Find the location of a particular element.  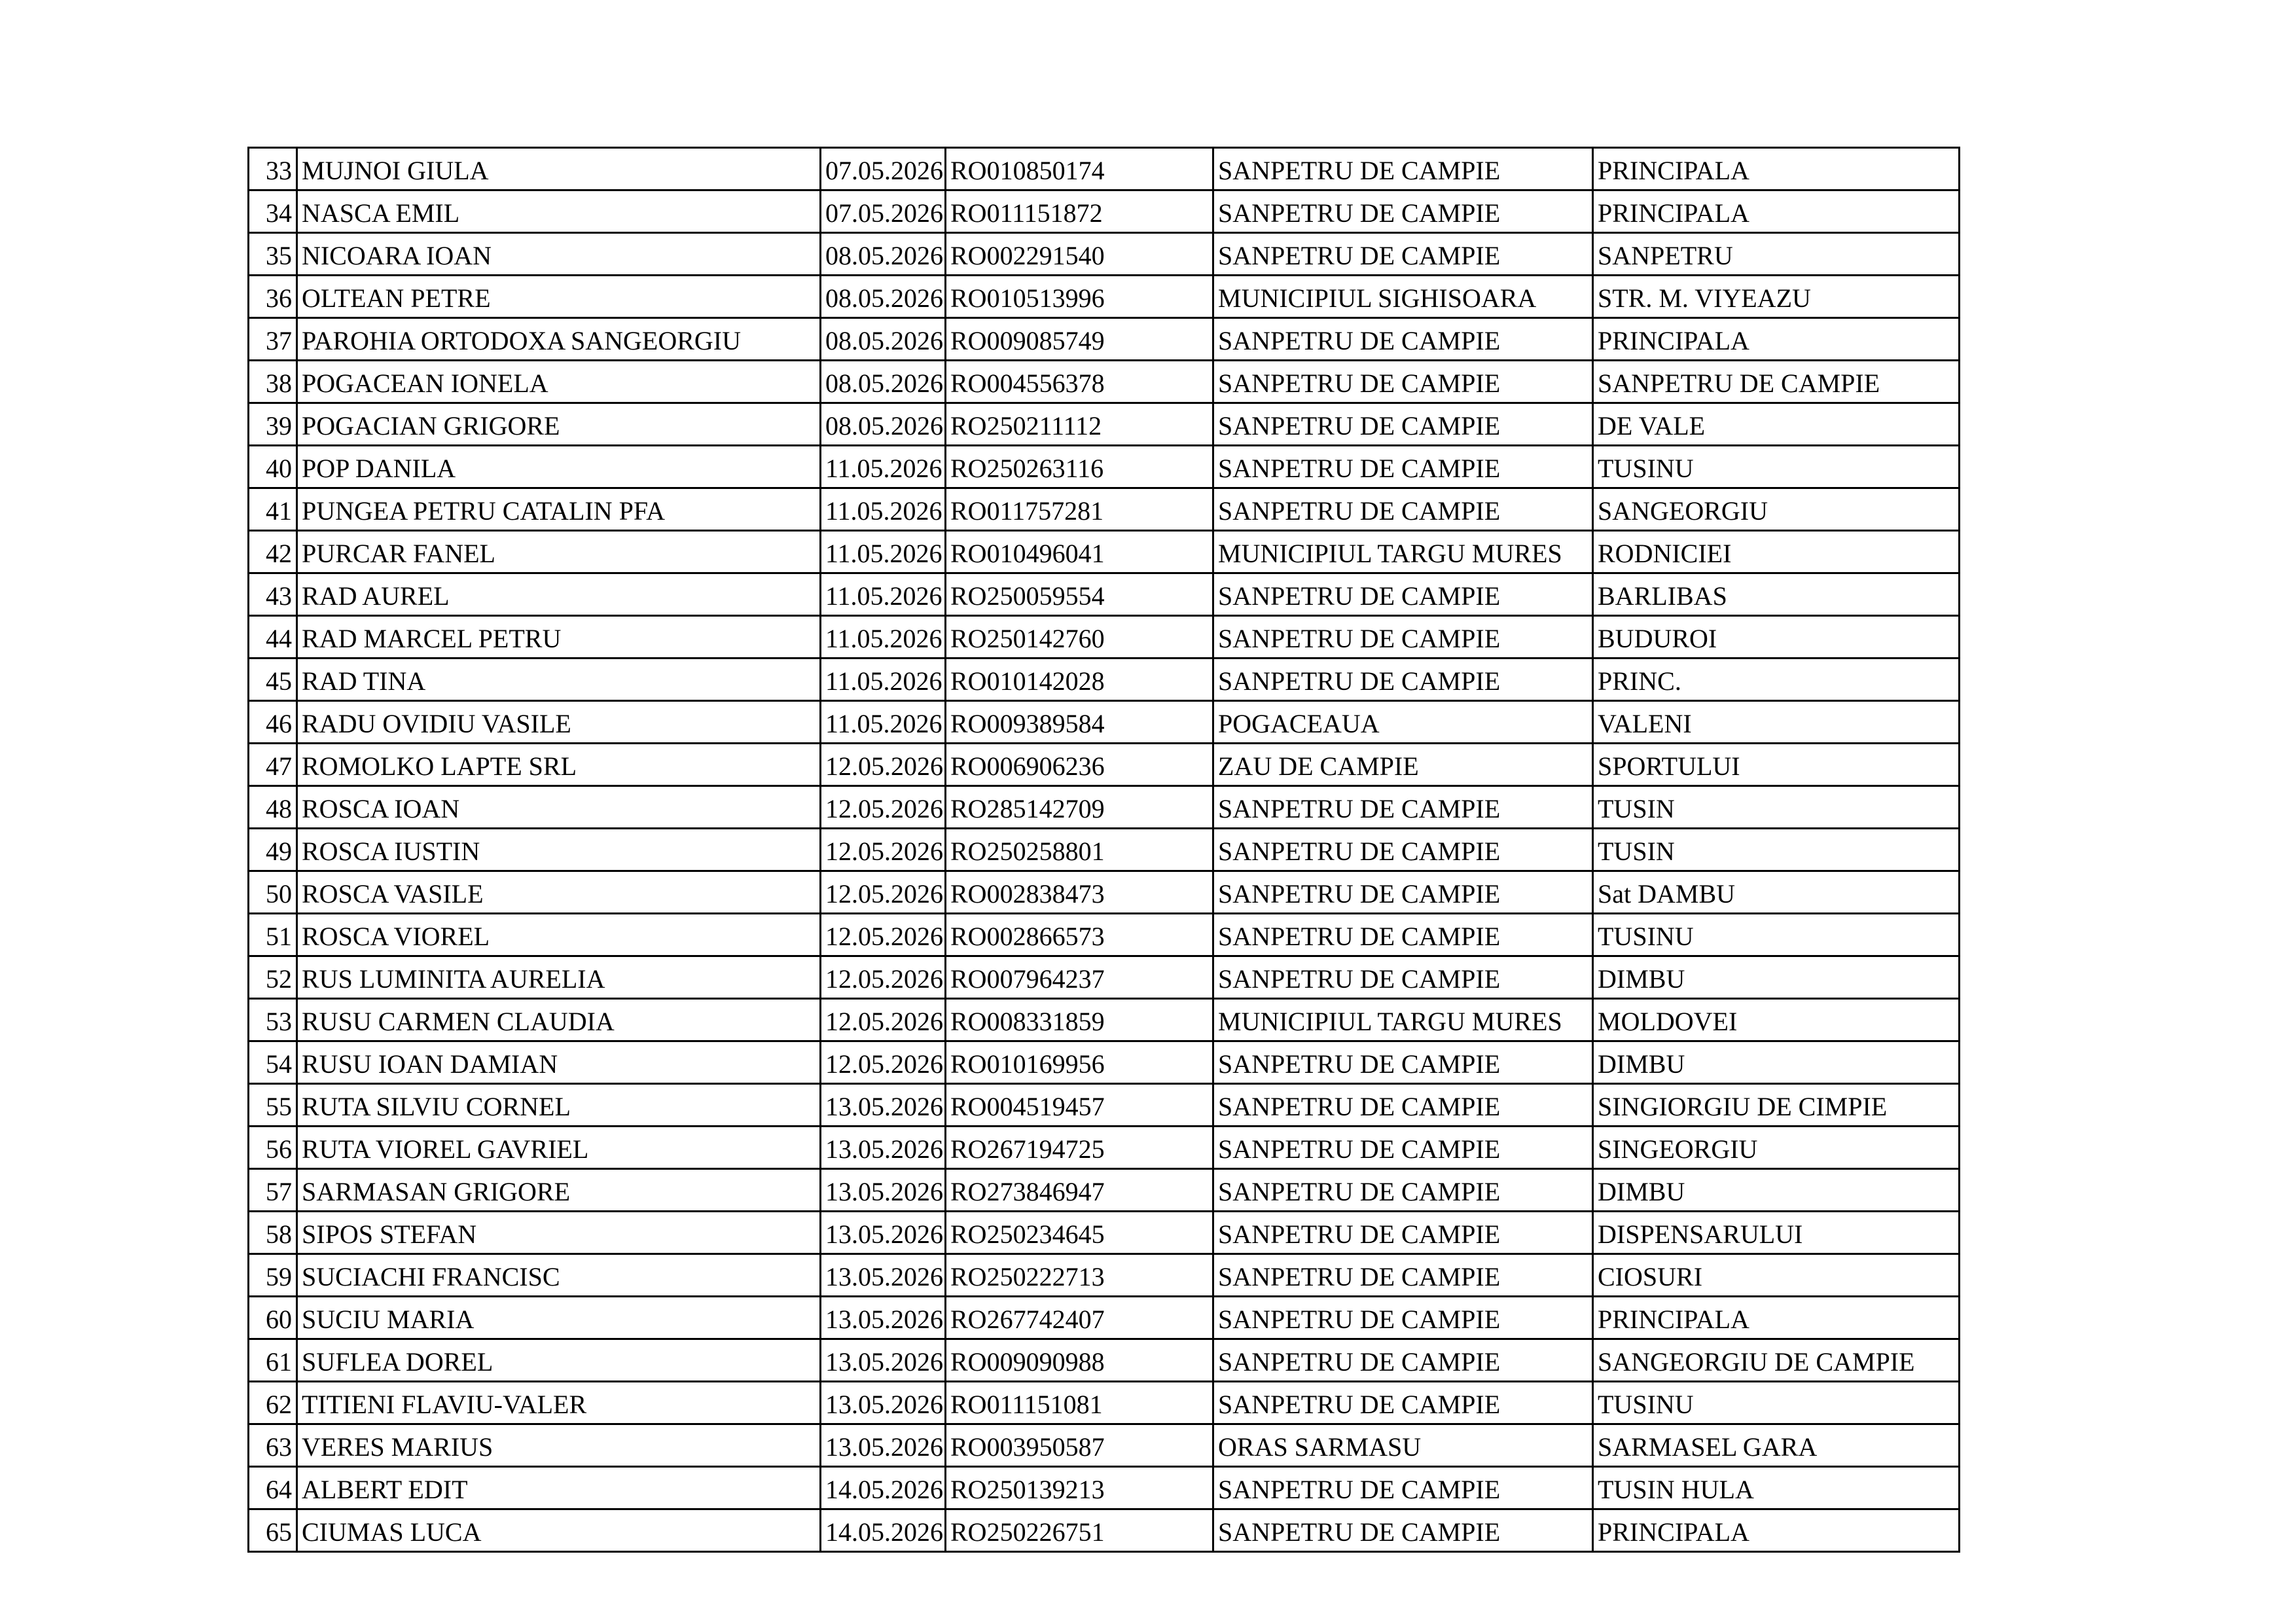

cell-cui: RO010513996 is located at coordinates (1079, 296).